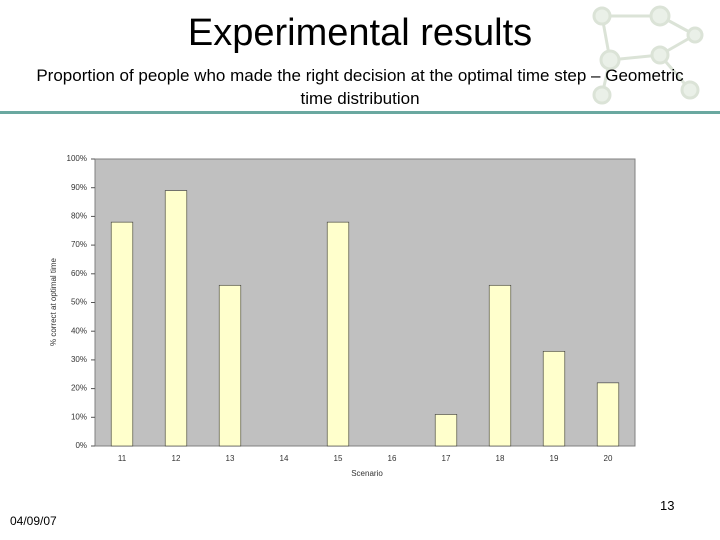 Image resolution: width=720 pixels, height=540 pixels. I want to click on slide-title: Experimental results, so click(360, 33).